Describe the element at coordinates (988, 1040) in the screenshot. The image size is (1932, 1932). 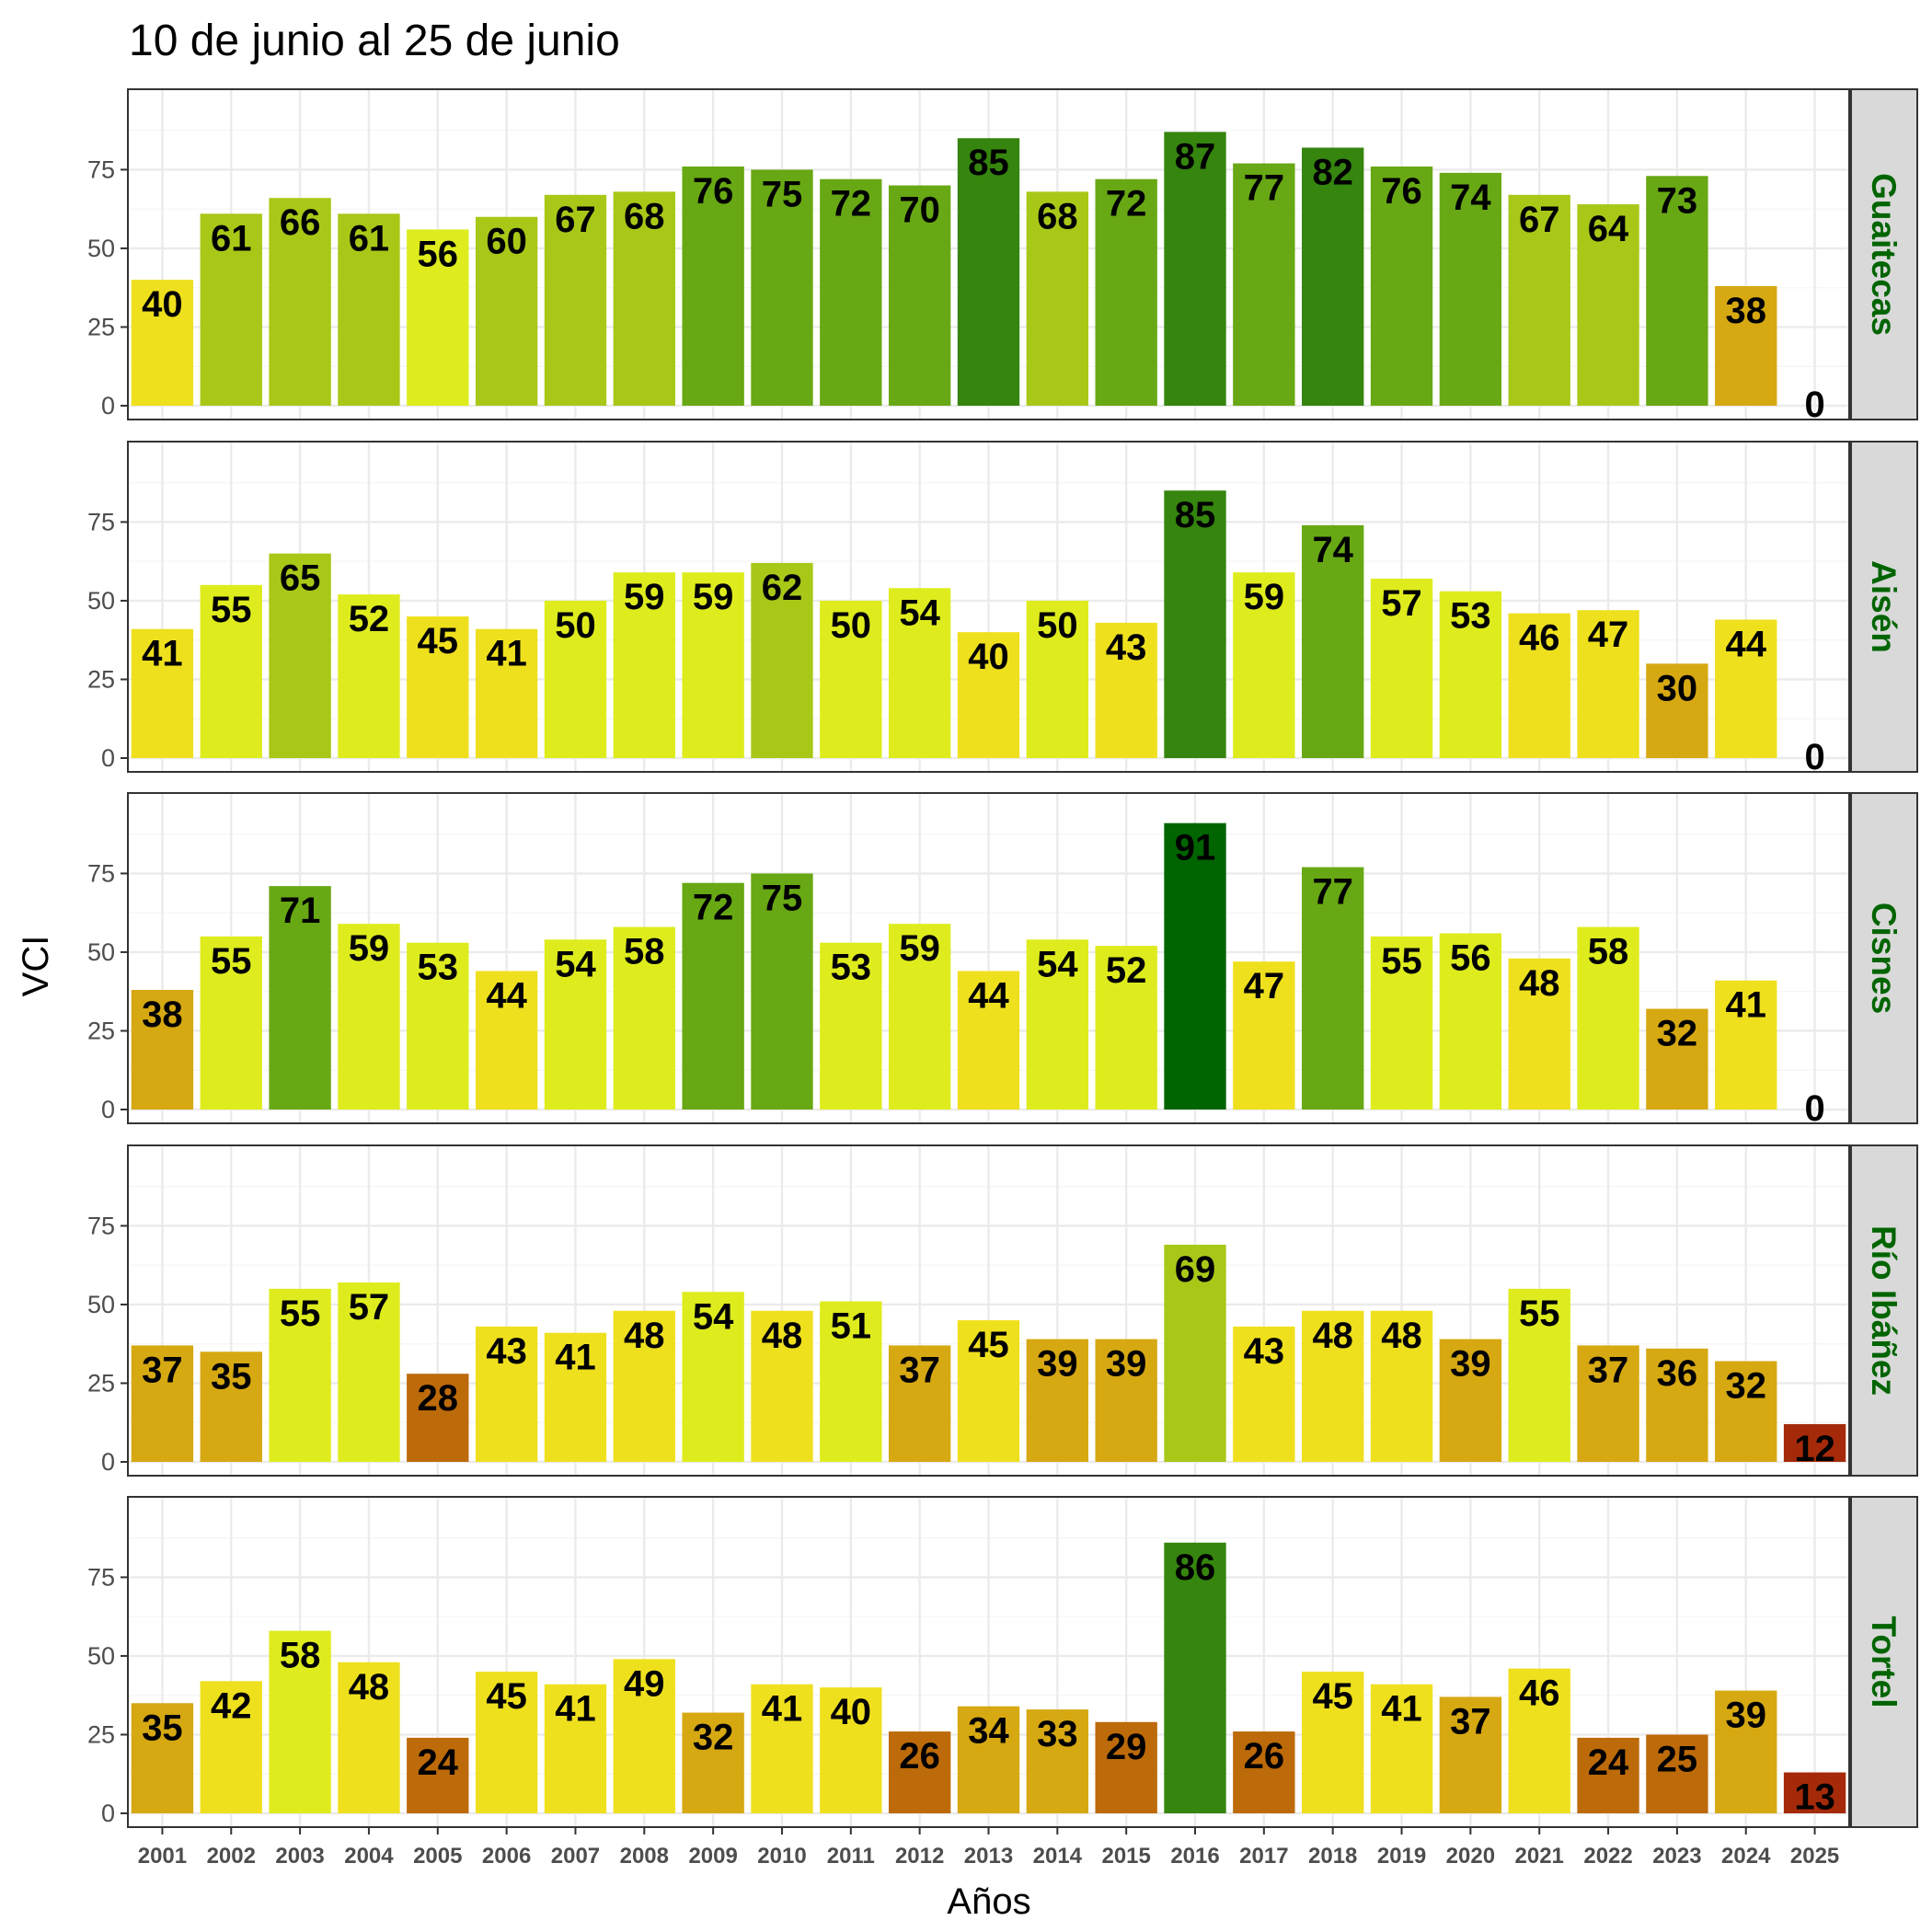
I see `bar-cisnes-2013` at that location.